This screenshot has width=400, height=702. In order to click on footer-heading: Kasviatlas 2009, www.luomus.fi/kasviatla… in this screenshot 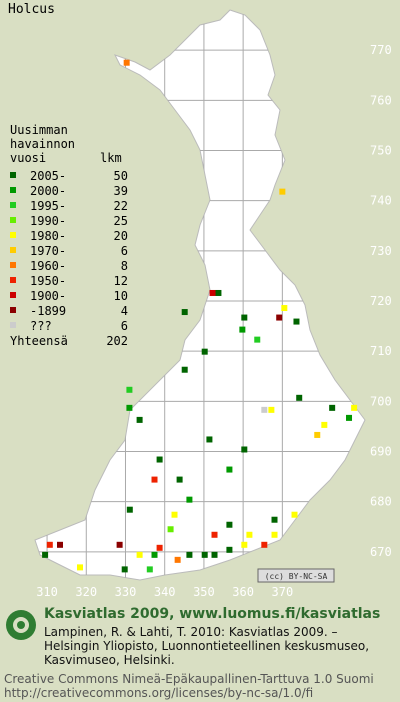, I will do `click(212, 614)`.